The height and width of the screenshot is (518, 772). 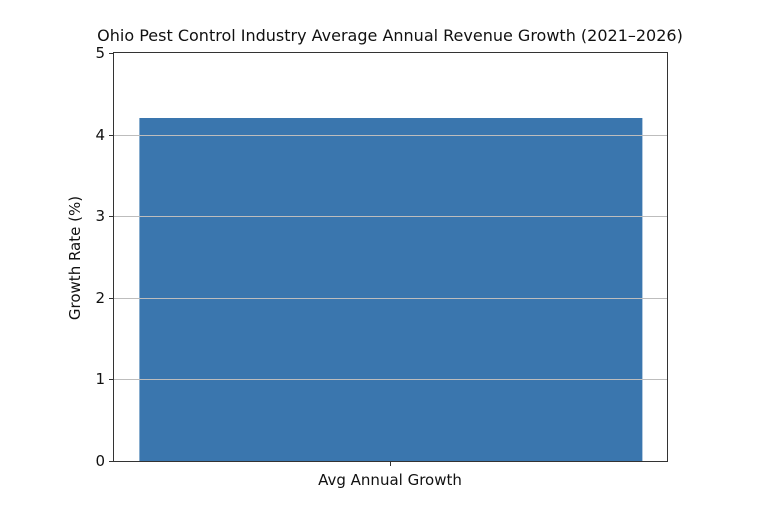 What do you see at coordinates (390, 480) in the screenshot?
I see `x-tick-label: Avg Annual Growth` at bounding box center [390, 480].